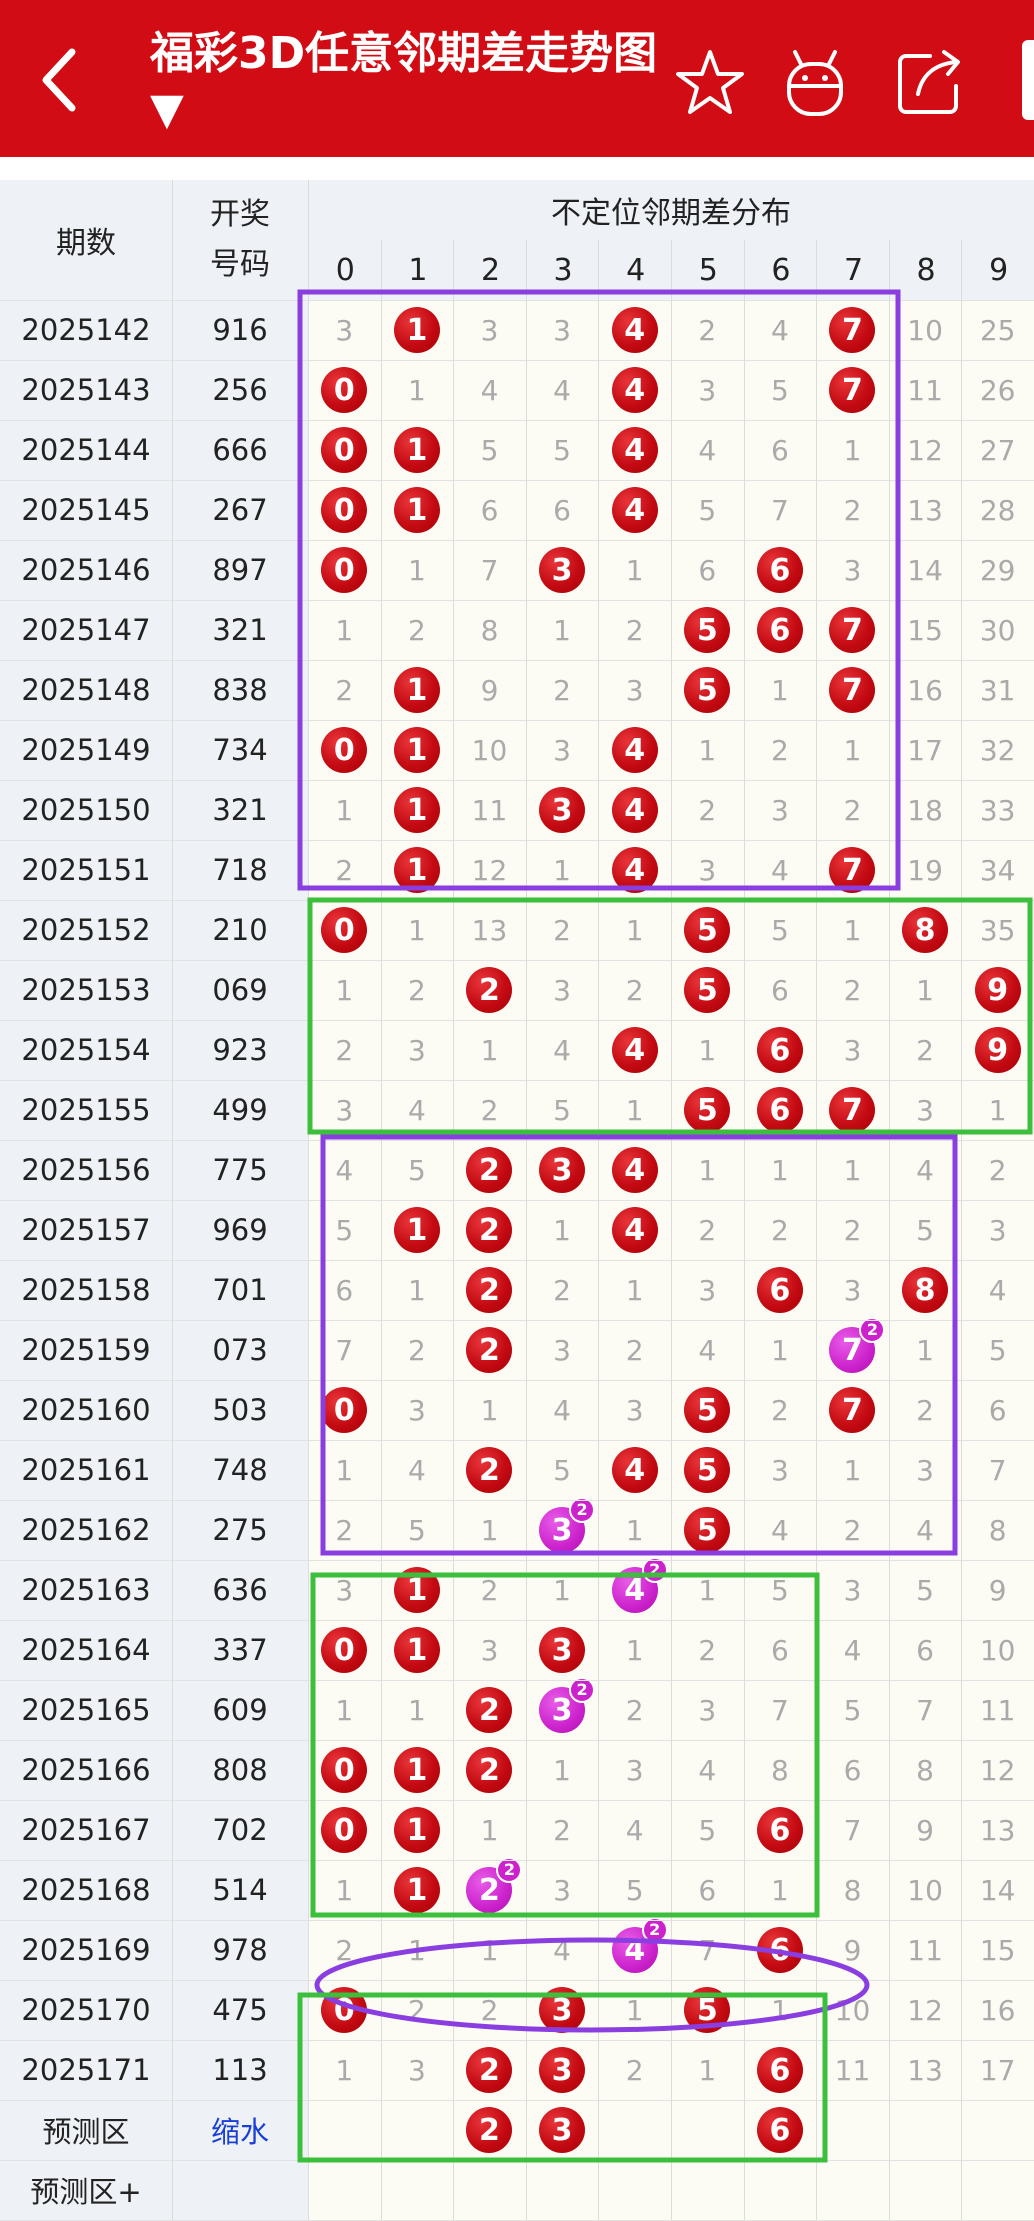 This screenshot has width=1034, height=2221. I want to click on shrink-link: 缩水, so click(240, 2130).